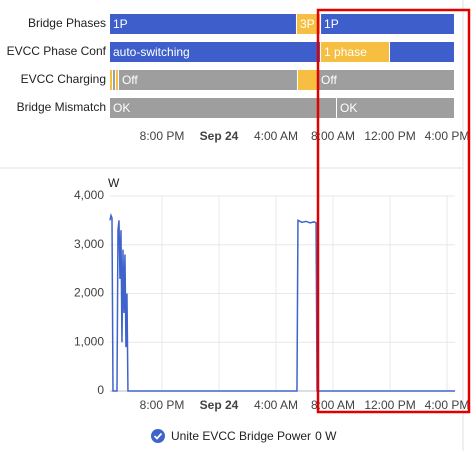 This screenshot has width=473, height=451. What do you see at coordinates (67, 23) in the screenshot?
I see `row-label: Bridge Phases` at bounding box center [67, 23].